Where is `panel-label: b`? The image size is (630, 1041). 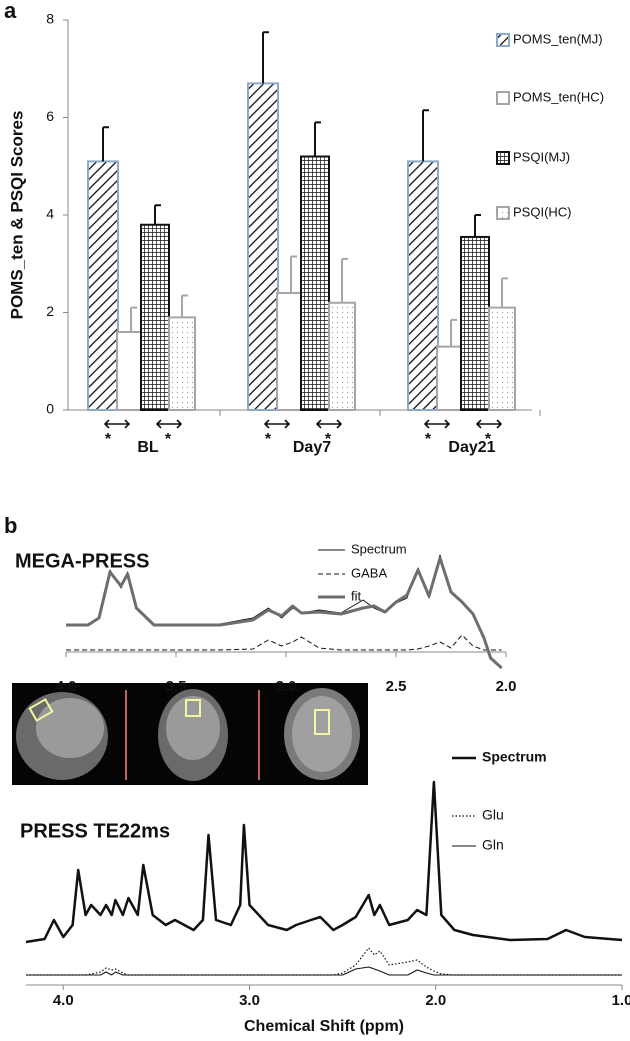
panel-label: b is located at coordinates (10, 525).